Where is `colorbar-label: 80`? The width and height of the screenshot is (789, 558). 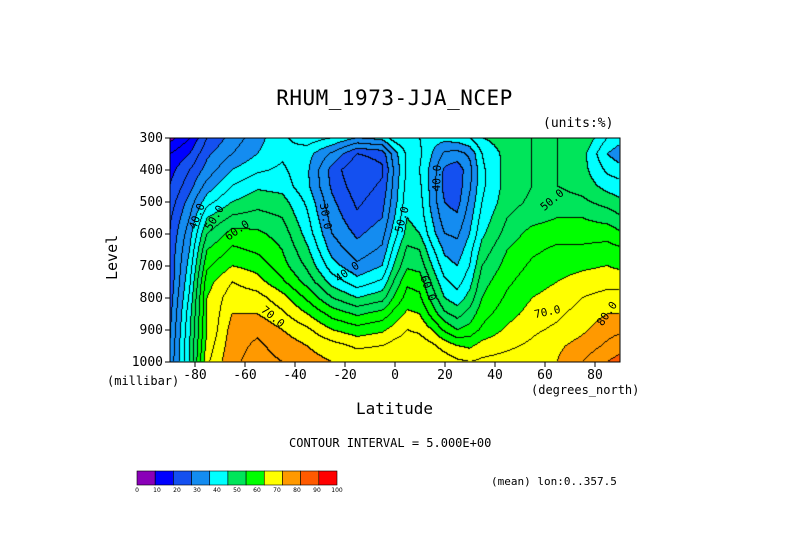 colorbar-label: 80 is located at coordinates (297, 490).